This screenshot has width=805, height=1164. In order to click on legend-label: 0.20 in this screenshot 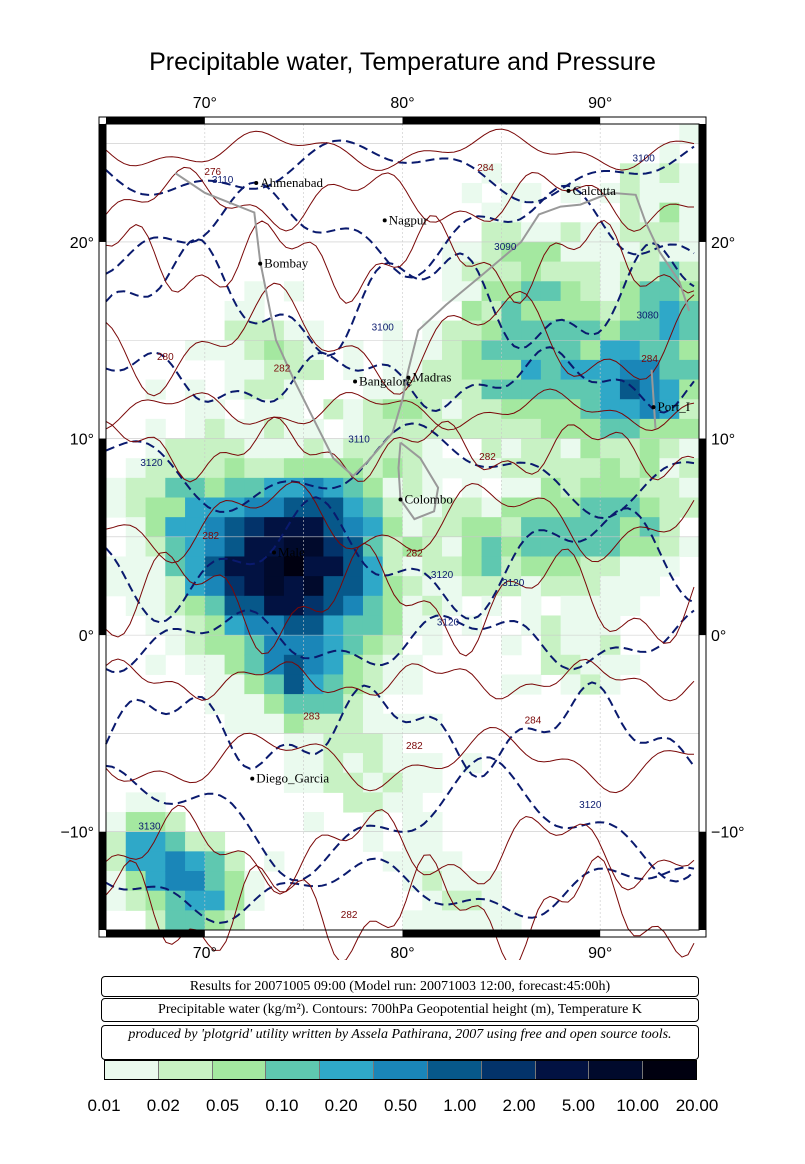, I will do `click(341, 1105)`.